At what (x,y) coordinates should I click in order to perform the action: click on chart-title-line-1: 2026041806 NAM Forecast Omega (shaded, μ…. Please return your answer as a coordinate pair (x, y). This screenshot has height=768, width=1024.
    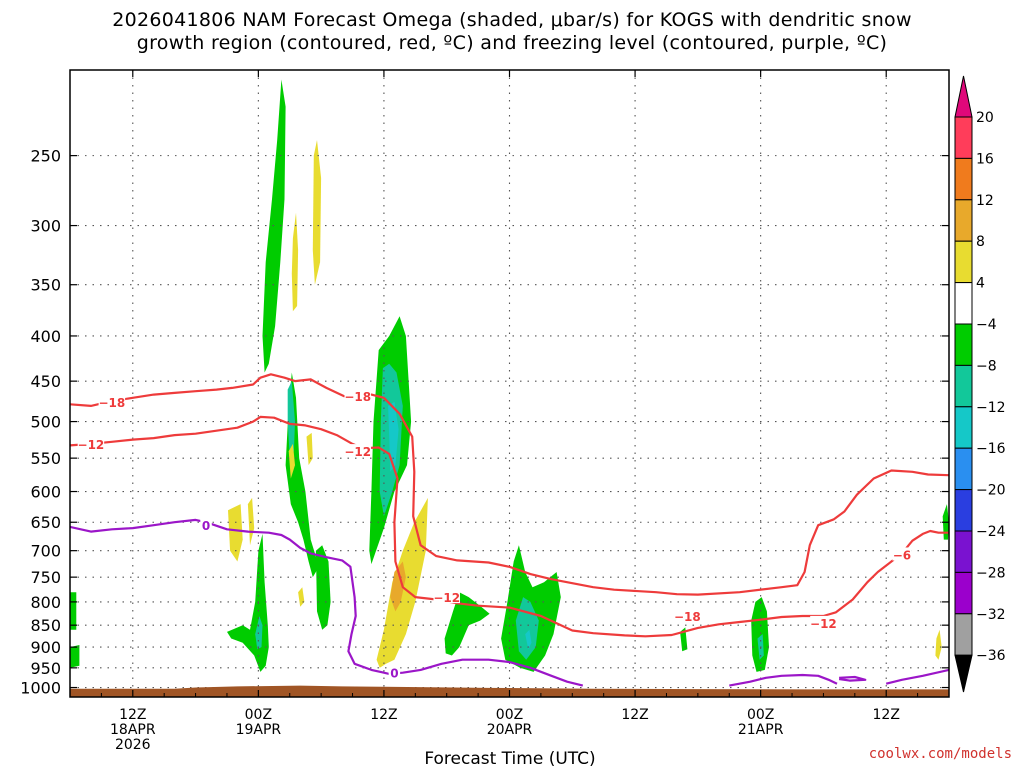
    Looking at the image, I should click on (512, 20).